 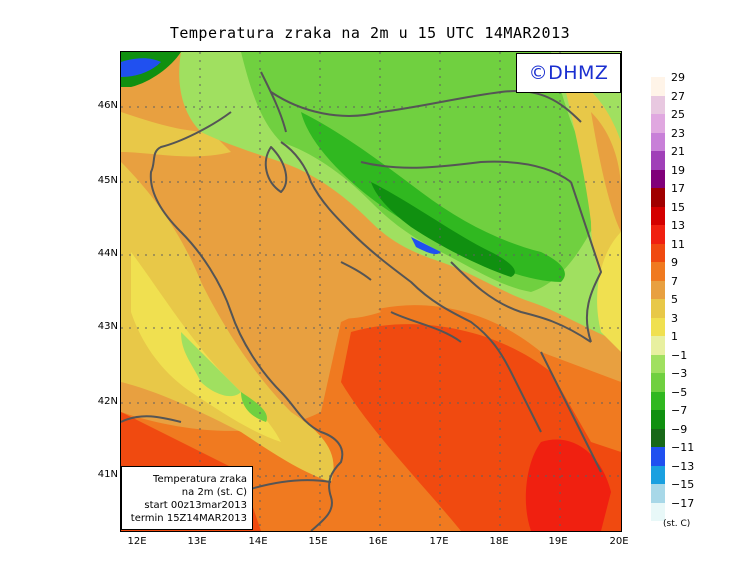 I want to click on legend-unit: (st. C), so click(x=677, y=524).